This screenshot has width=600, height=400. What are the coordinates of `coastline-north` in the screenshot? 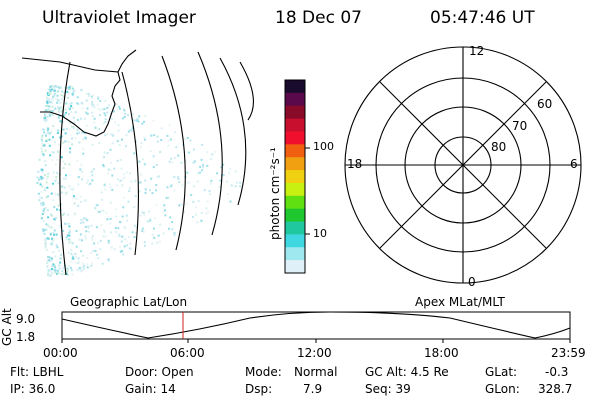 It's located at (127, 61).